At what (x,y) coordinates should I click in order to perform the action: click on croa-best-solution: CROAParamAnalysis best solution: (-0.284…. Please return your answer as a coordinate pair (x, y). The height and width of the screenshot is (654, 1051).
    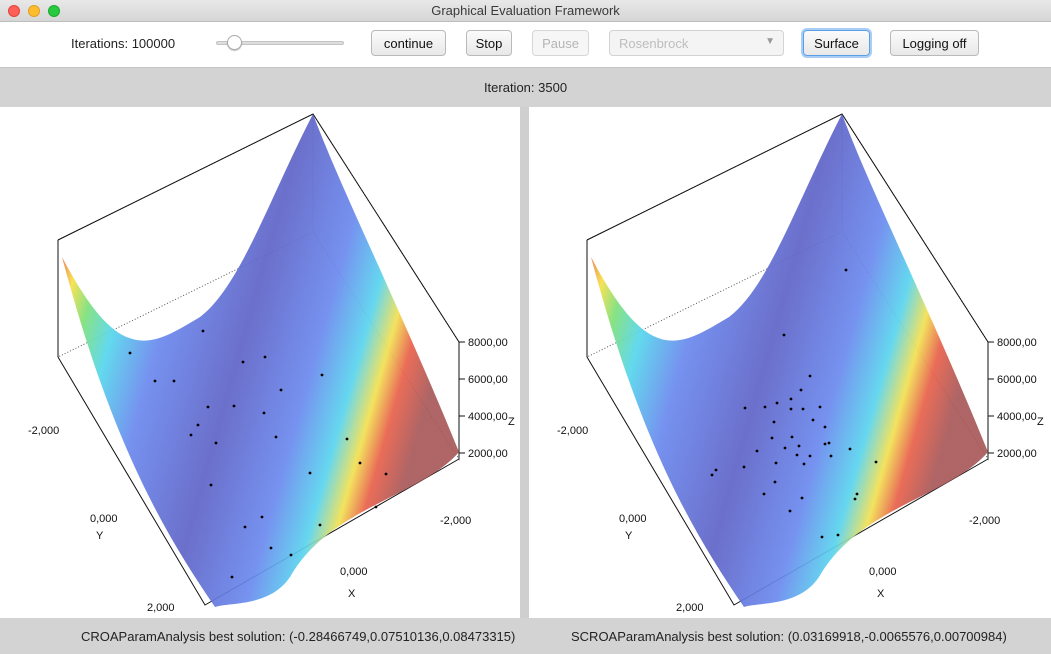
    Looking at the image, I should click on (298, 636).